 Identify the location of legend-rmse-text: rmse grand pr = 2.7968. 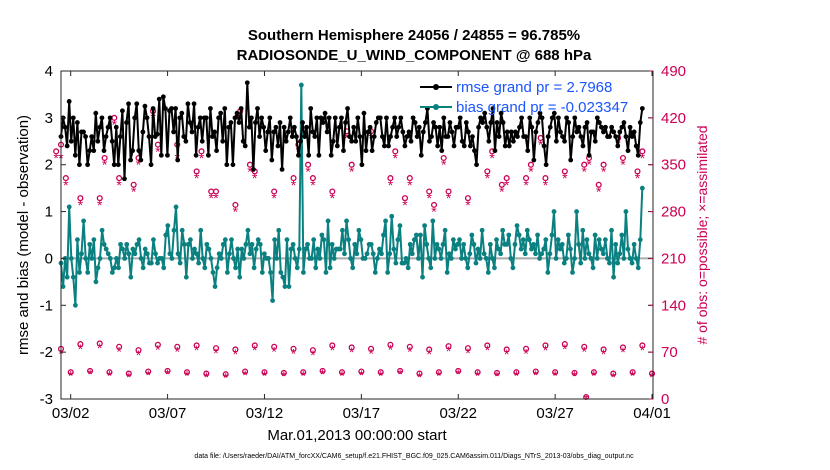
(534, 87).